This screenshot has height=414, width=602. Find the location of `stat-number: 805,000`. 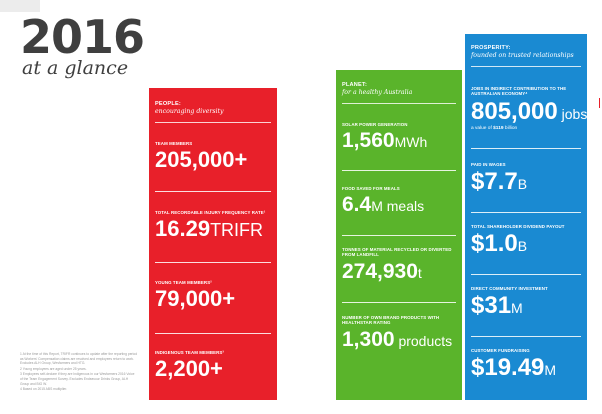

stat-number: 805,000 is located at coordinates (514, 111).